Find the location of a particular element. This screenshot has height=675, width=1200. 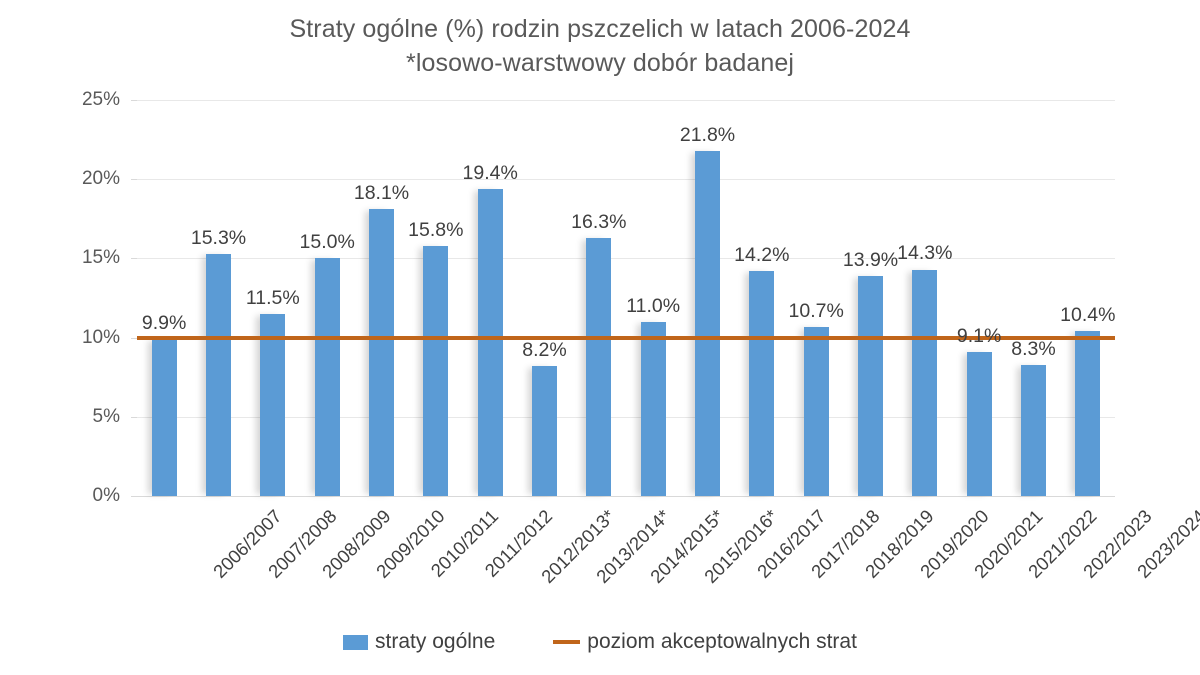

y-tick-mark-10% is located at coordinates (134, 338).